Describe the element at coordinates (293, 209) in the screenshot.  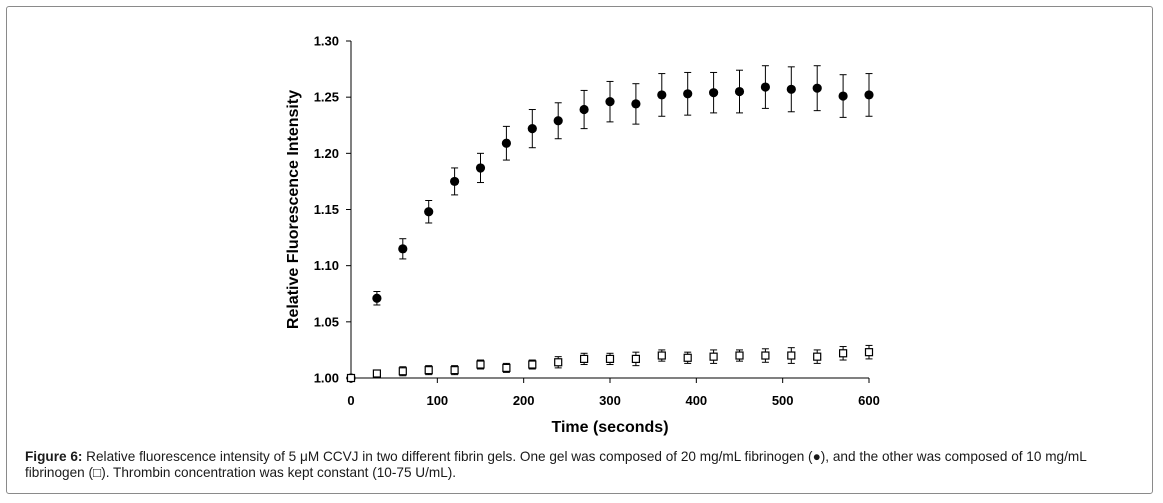
I see `y-axis-title: Relative Fluorescence Intensity` at that location.